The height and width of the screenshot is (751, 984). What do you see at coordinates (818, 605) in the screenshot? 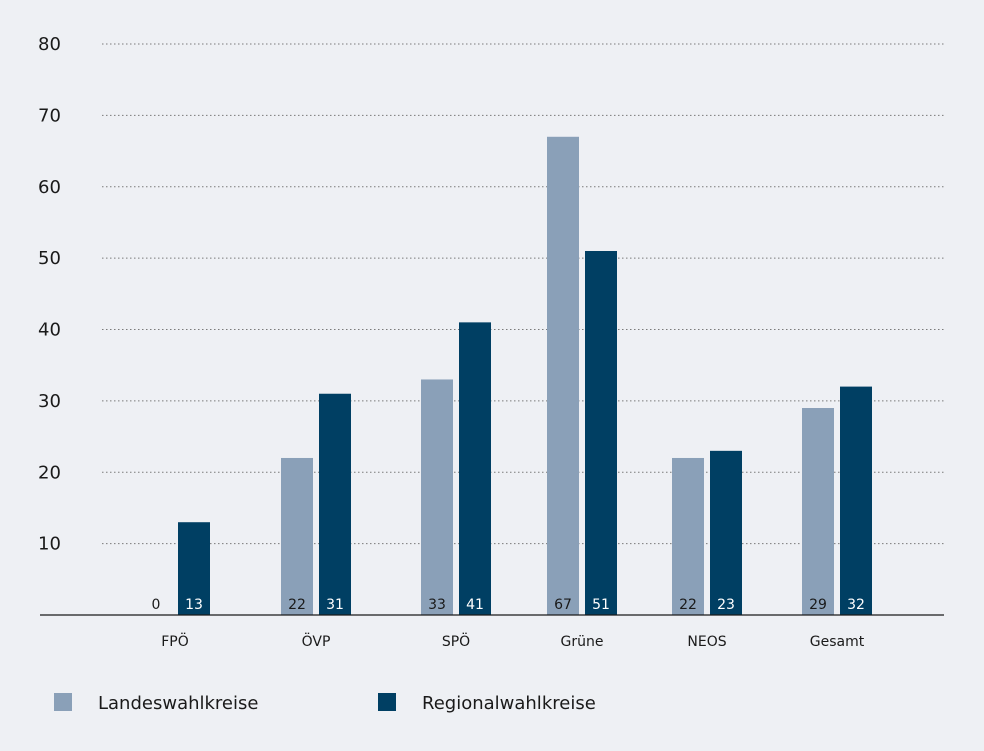
I see `data-label: 29` at bounding box center [818, 605].